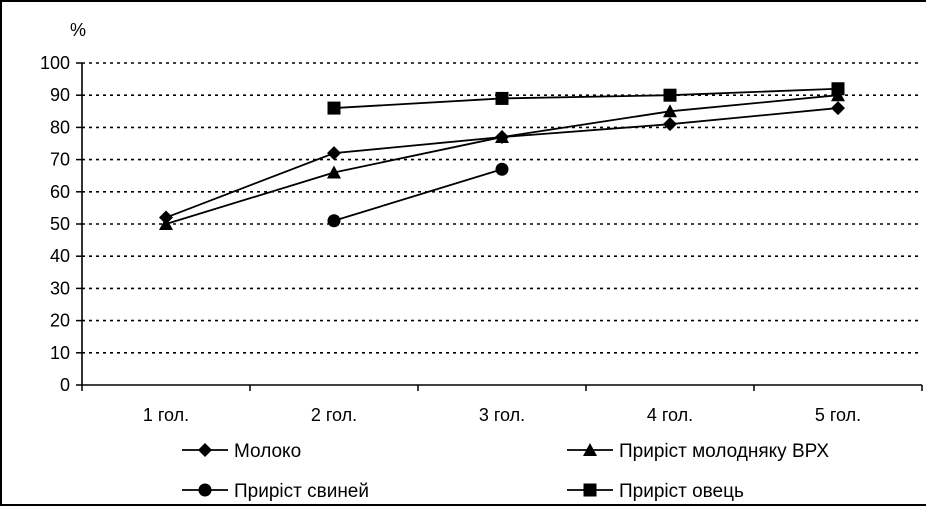 The width and height of the screenshot is (926, 508). I want to click on y-tick-label: 60, so click(60, 192).